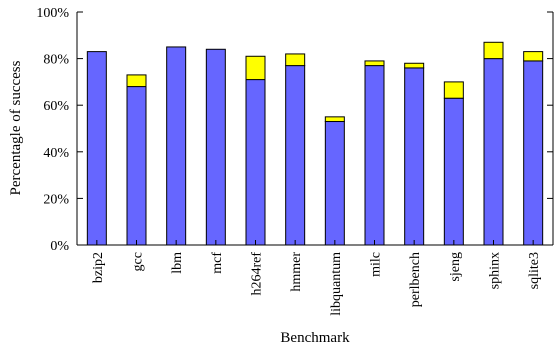 The width and height of the screenshot is (554, 348). I want to click on x-tick-label-libquantum: libquantum, so click(336, 284).